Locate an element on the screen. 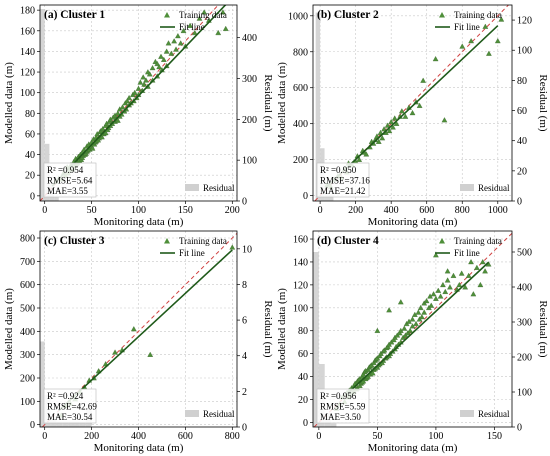 This screenshot has width=550, height=456. legend-label-fit: Fit line is located at coordinates (192, 27).